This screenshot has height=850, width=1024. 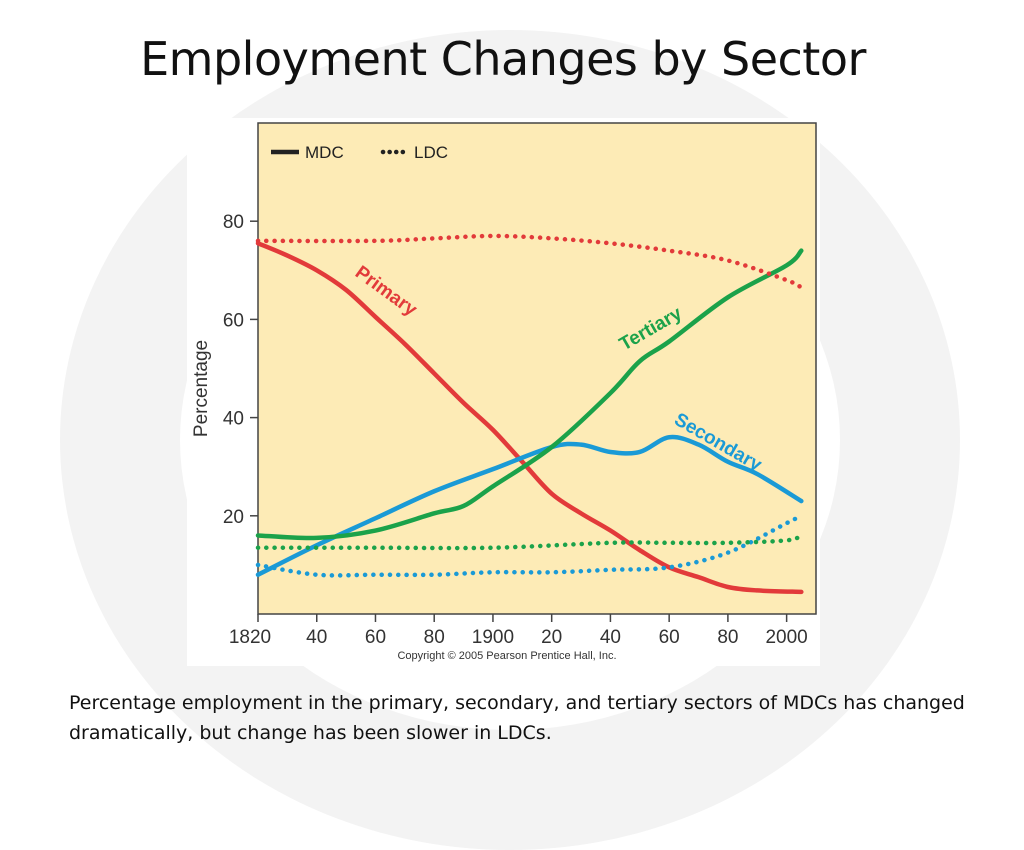 What do you see at coordinates (240, 370) in the screenshot?
I see `y-axis: 20 40 60 80` at bounding box center [240, 370].